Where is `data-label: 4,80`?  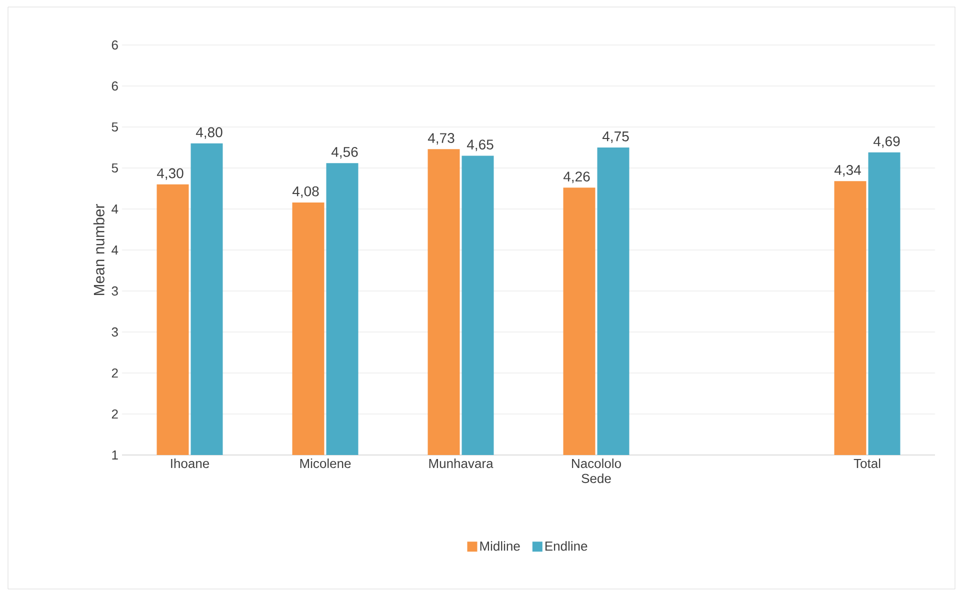
data-label: 4,80 is located at coordinates (209, 133).